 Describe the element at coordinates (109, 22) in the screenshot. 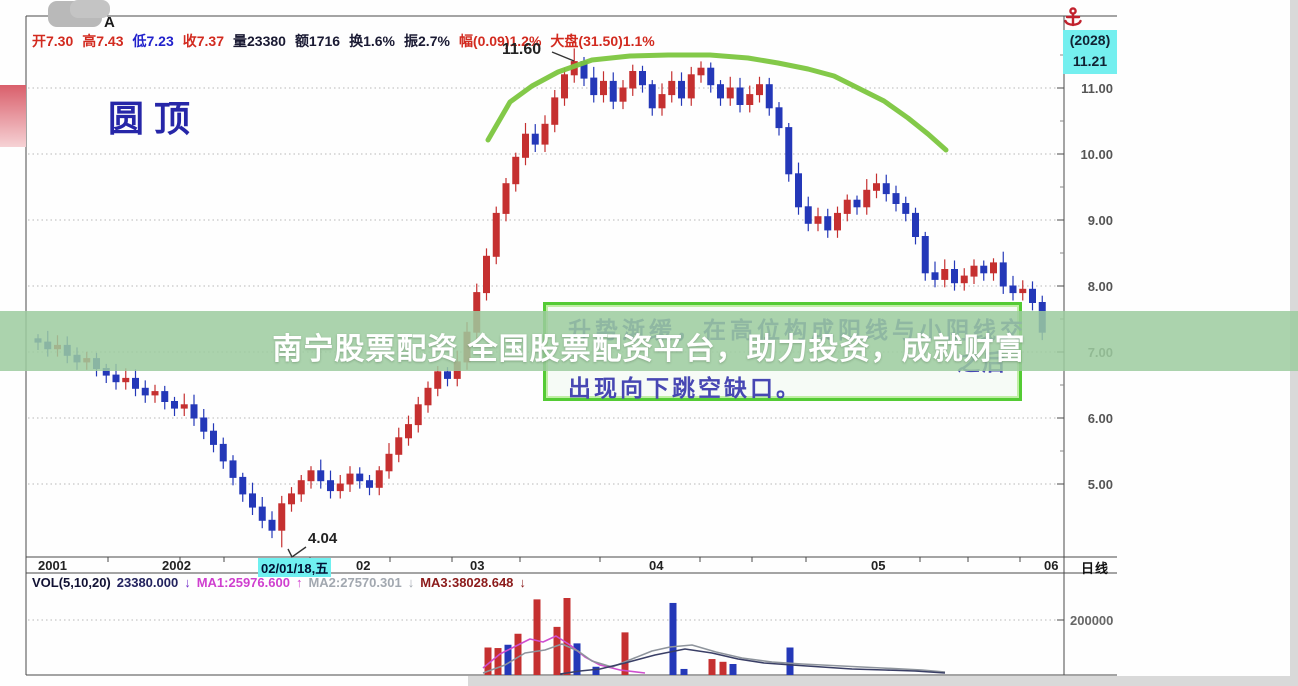

I see `stock-name: A` at that location.